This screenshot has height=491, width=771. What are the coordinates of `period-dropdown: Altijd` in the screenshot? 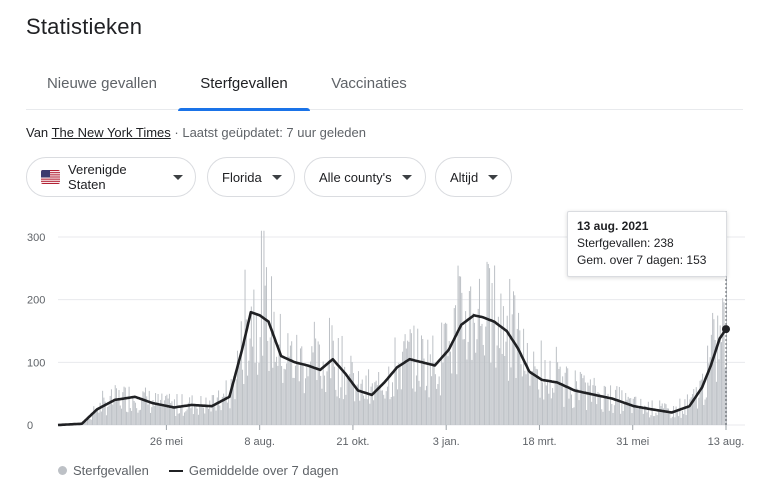 It's located at (473, 177).